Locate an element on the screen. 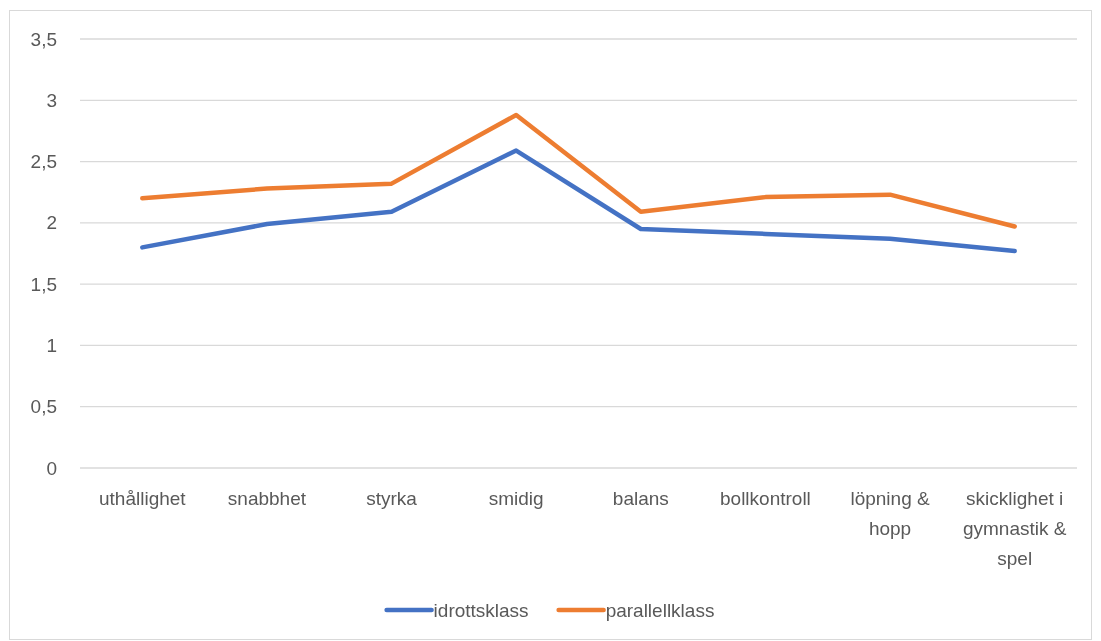  x-tick-label: löpning & hopp is located at coordinates (890, 513).